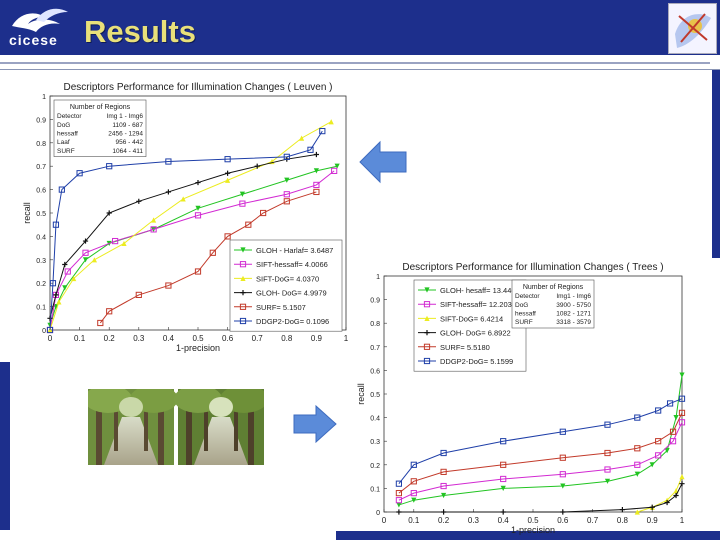 This screenshot has width=720, height=540. Describe the element at coordinates (521, 305) in the screenshot. I see `regions-row-label: DoG` at that location.